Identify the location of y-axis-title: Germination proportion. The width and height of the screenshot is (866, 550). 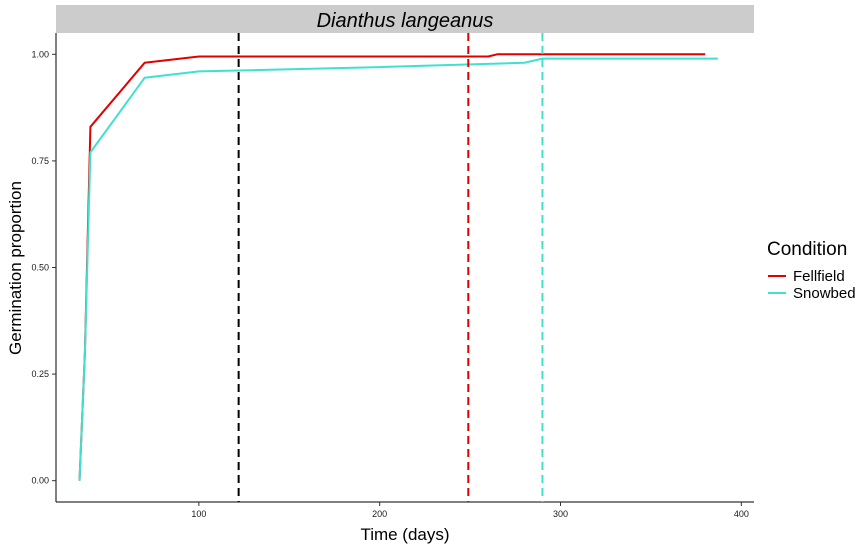
(15, 268).